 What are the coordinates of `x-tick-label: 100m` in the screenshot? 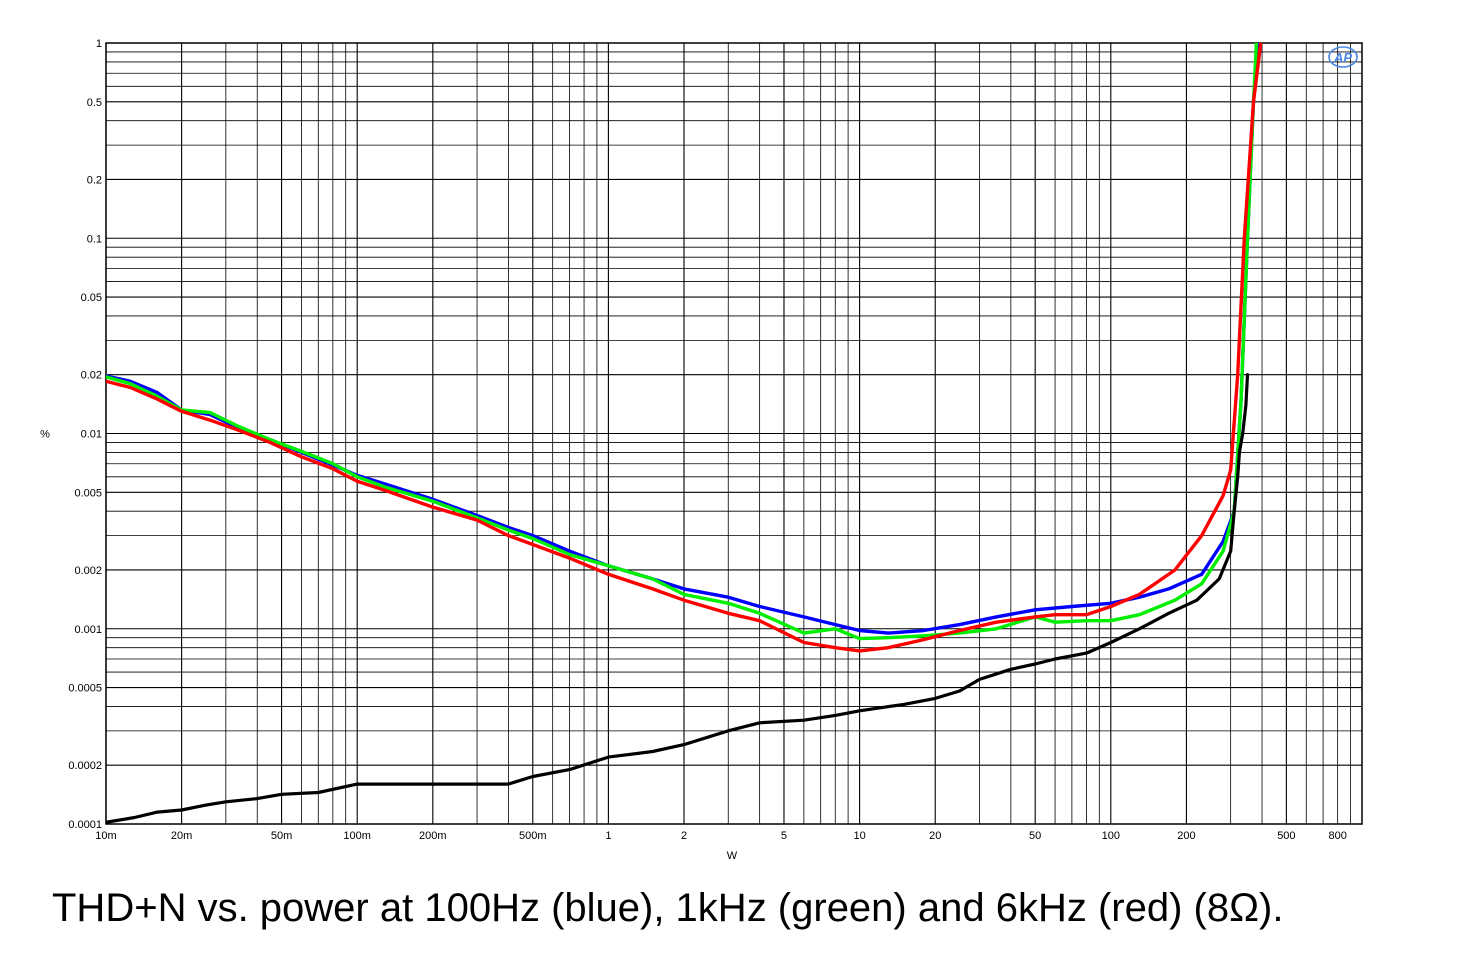 It's located at (357, 836).